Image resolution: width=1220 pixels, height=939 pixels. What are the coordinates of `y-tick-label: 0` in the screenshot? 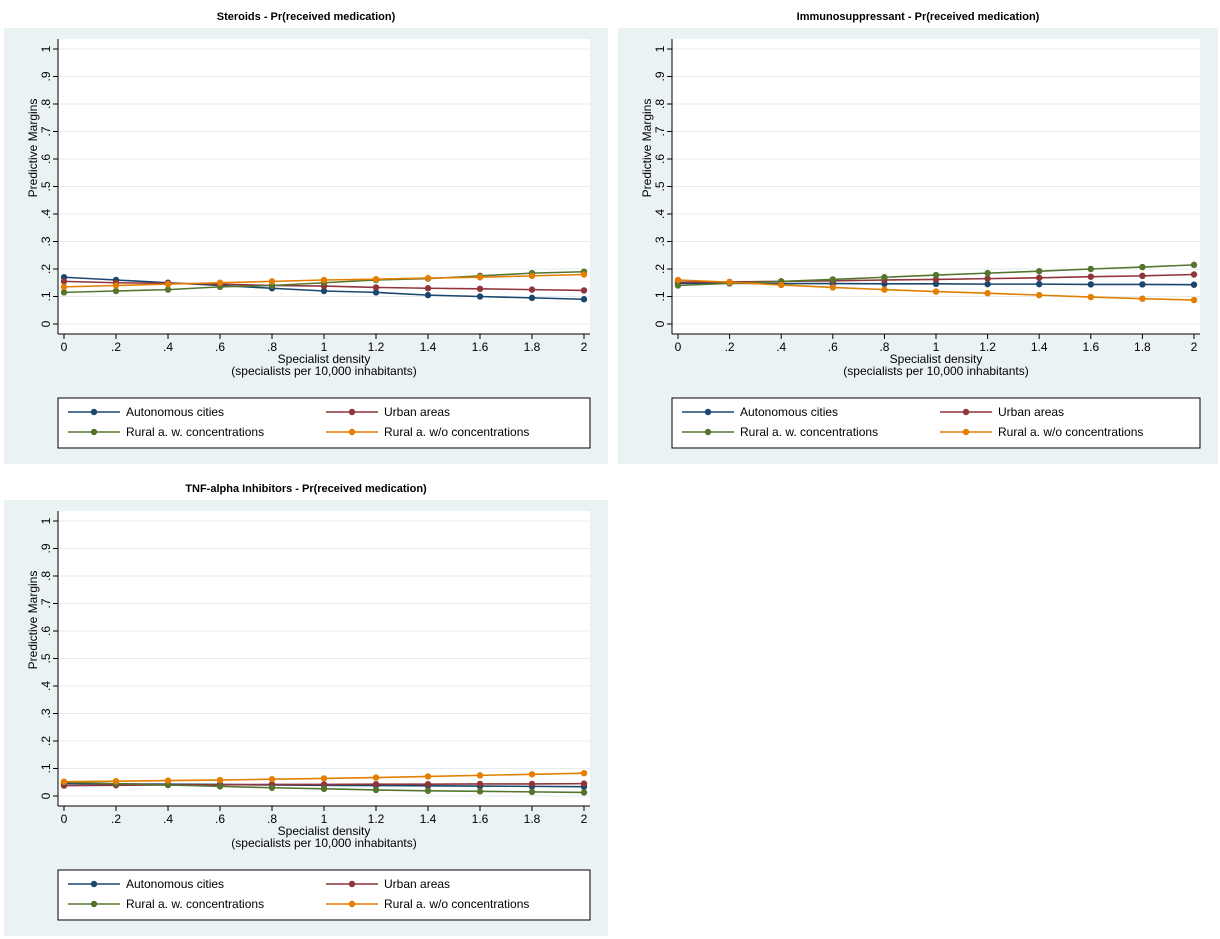 It's located at (46, 795).